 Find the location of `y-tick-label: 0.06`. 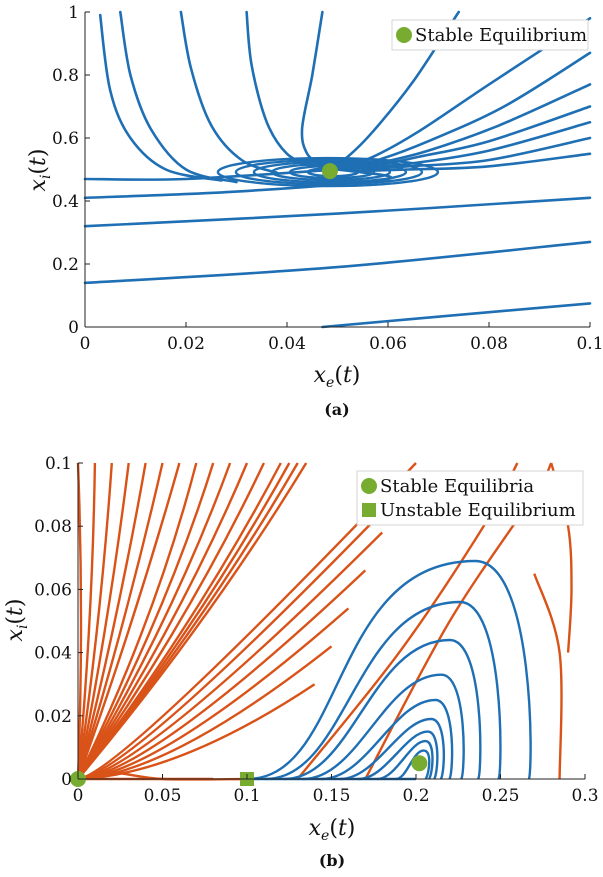

y-tick-label: 0.06 is located at coordinates (53, 590).